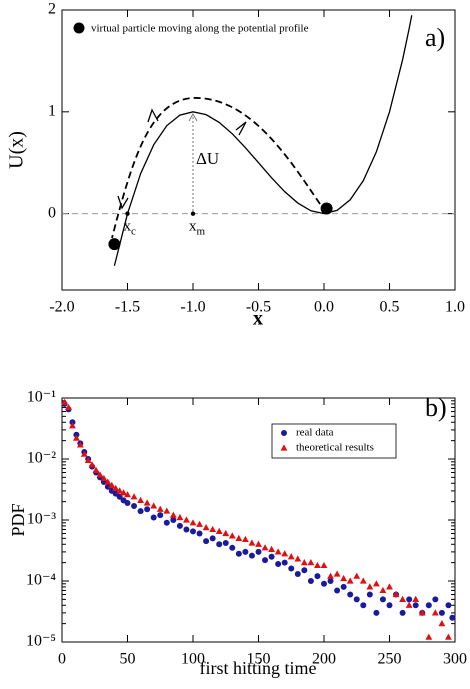 The width and height of the screenshot is (470, 689). What do you see at coordinates (17, 150) in the screenshot?
I see `y-axis-label: U(x)` at bounding box center [17, 150].